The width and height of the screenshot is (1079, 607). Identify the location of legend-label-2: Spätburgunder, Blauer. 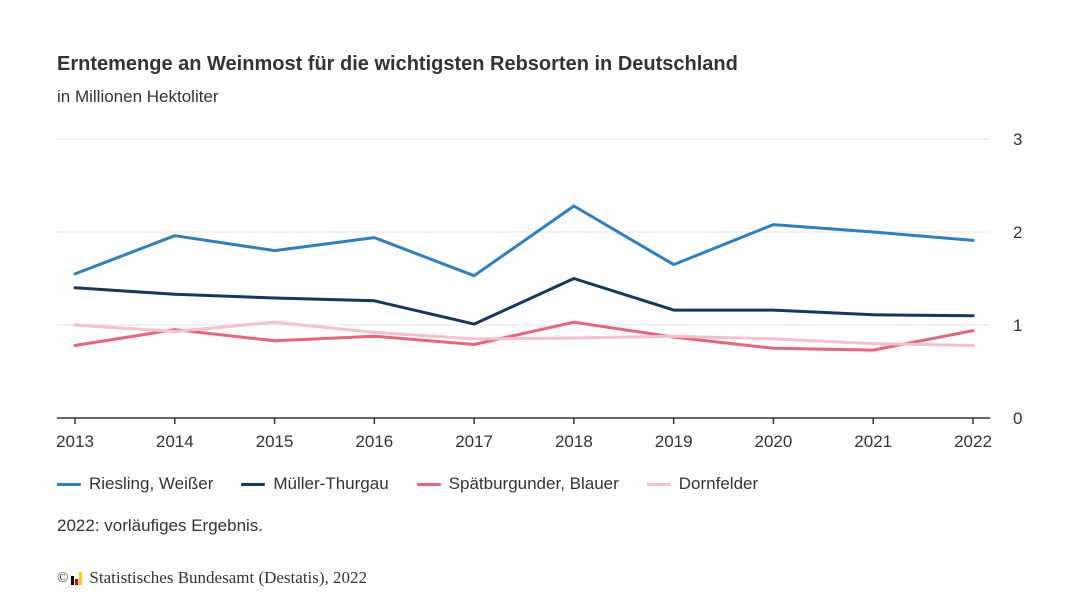
(533, 483).